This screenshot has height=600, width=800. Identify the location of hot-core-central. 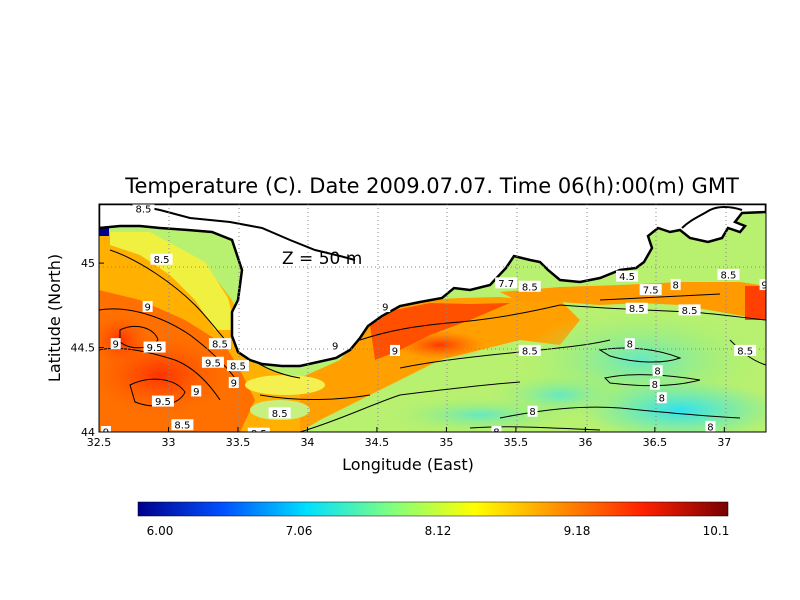
(440, 345).